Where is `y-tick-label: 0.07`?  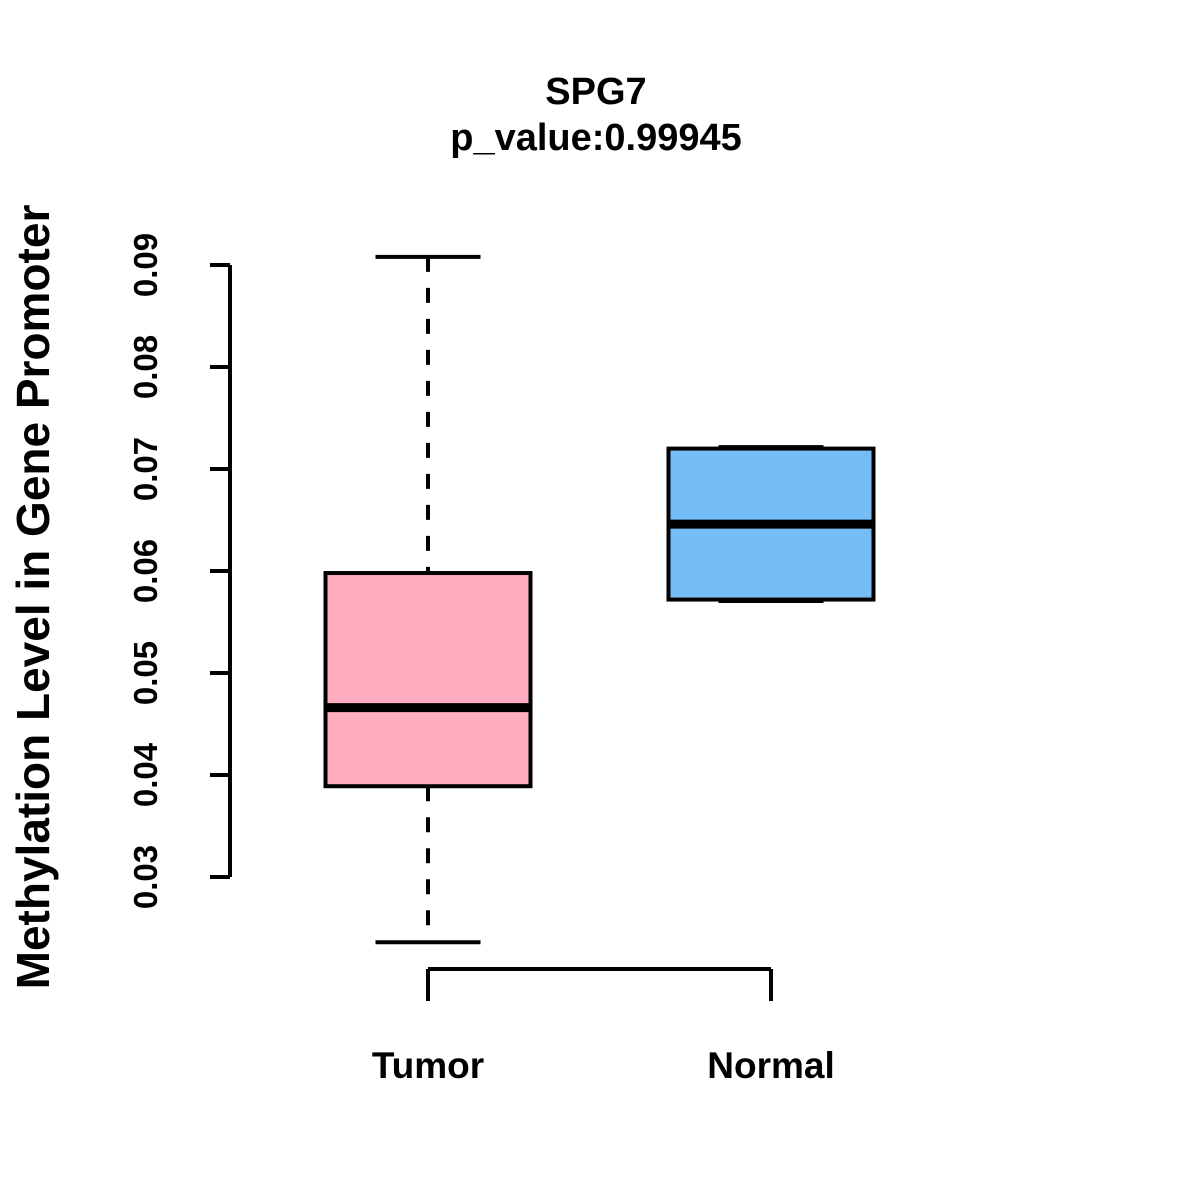 y-tick-label: 0.07 is located at coordinates (145, 469).